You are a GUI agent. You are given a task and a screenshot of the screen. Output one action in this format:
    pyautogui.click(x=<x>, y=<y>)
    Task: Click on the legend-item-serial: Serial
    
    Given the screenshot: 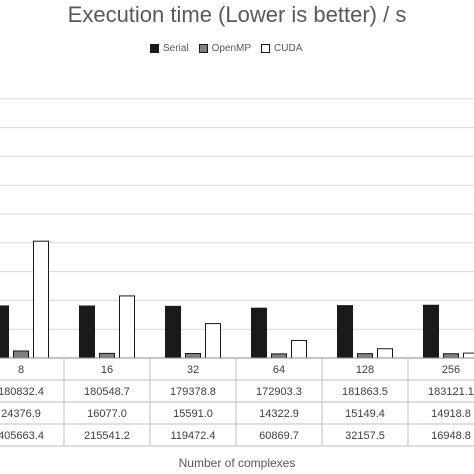 What is the action you would take?
    pyautogui.click(x=169, y=48)
    